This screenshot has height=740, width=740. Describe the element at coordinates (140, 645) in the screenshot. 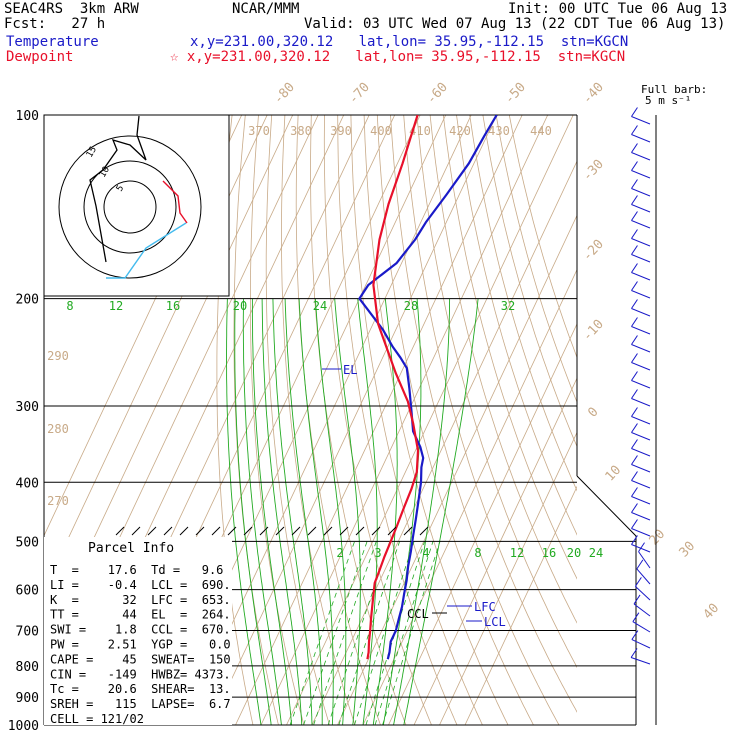

I see `parcel-row: PW = 2.51 YGP = 0.0` at that location.